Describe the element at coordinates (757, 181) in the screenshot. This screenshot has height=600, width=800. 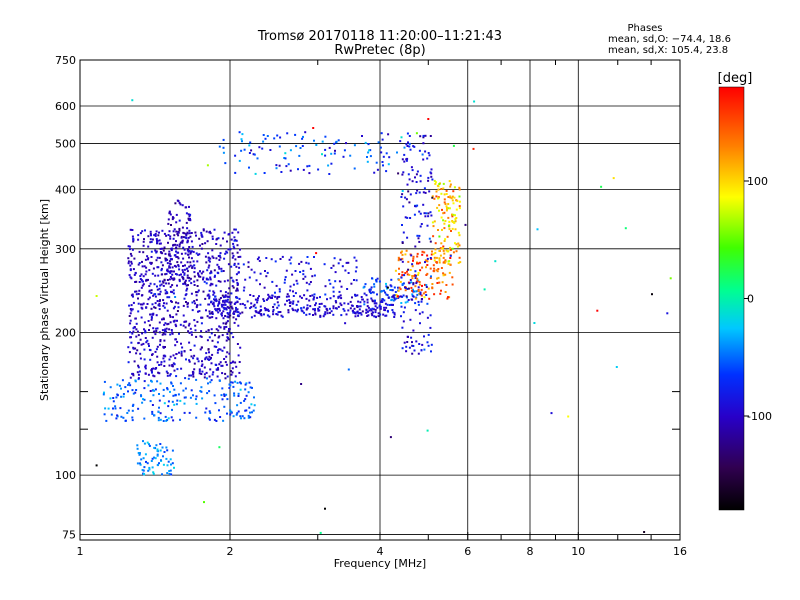
I see `colorbar-tick-label: 100` at that location.